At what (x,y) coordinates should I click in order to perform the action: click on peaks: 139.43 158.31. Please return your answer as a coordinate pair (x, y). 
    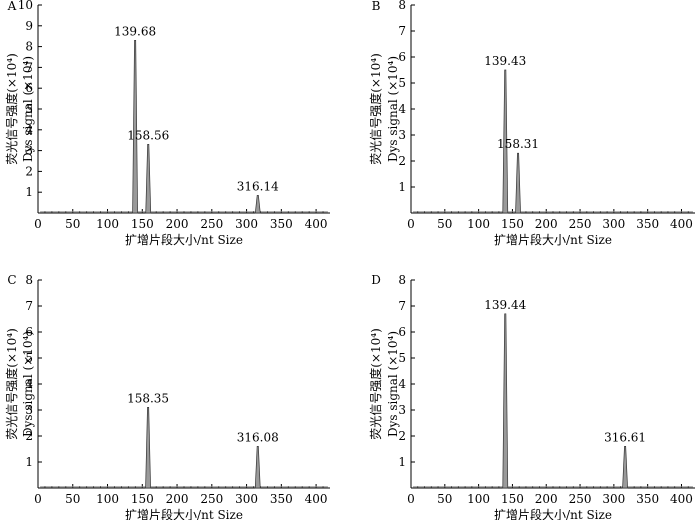
    Looking at the image, I should click on (553, 134).